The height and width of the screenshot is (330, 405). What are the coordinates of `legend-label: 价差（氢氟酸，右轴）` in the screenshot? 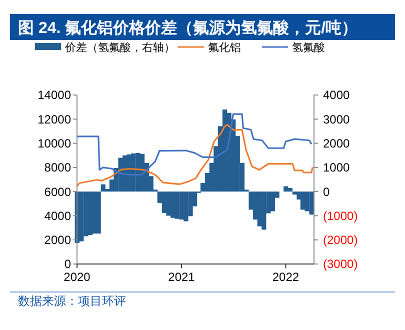 It's located at (119, 47).